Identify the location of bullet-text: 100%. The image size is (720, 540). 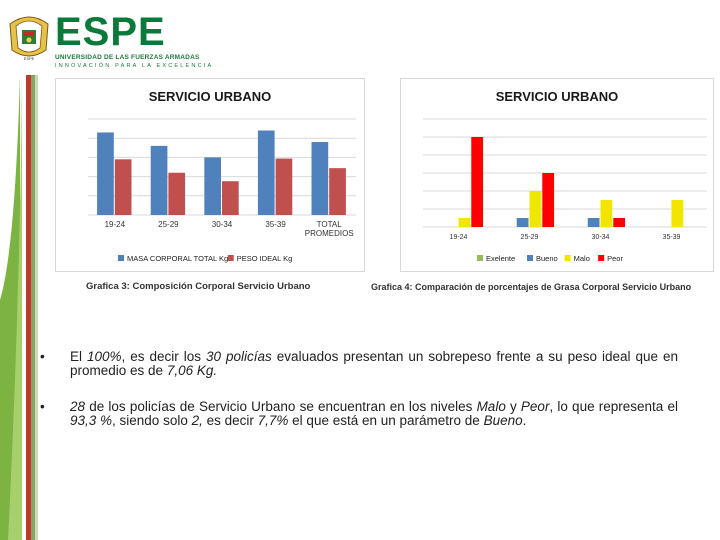
(104, 356).